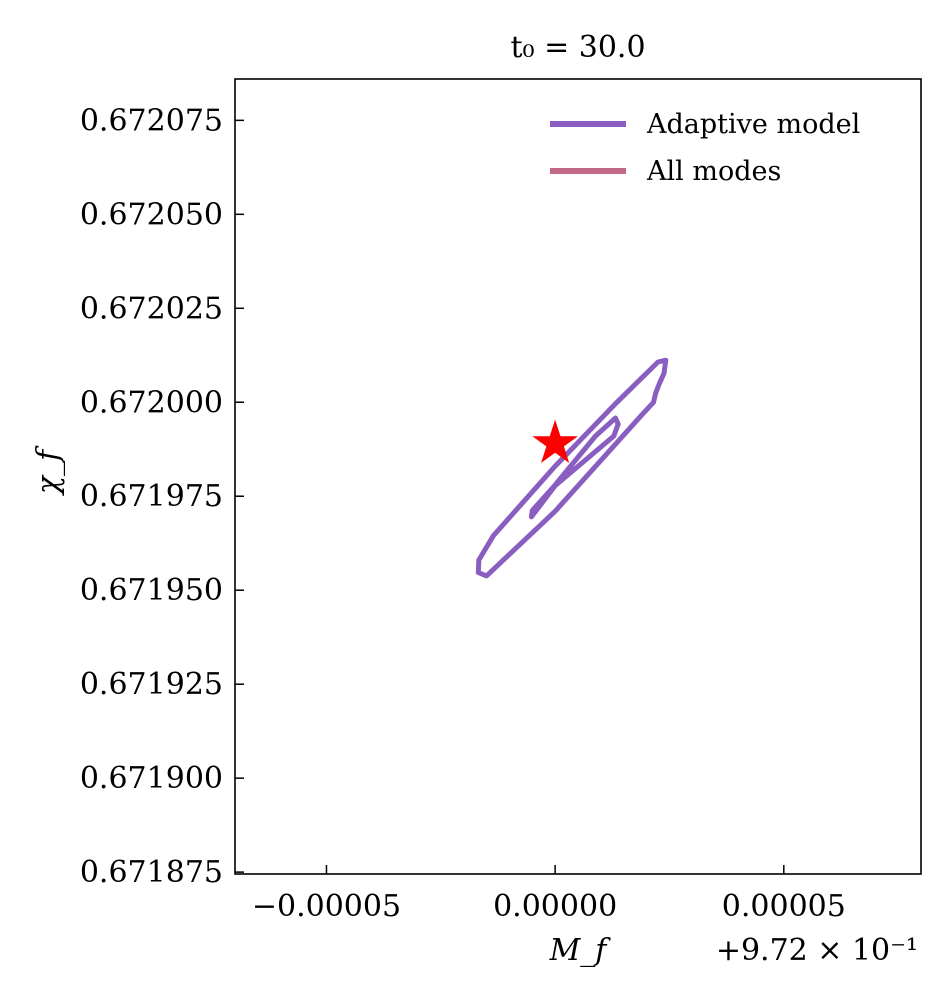 The image size is (952, 1000). Describe the element at coordinates (151, 120) in the screenshot. I see `y-tick-label: 0.672075` at that location.